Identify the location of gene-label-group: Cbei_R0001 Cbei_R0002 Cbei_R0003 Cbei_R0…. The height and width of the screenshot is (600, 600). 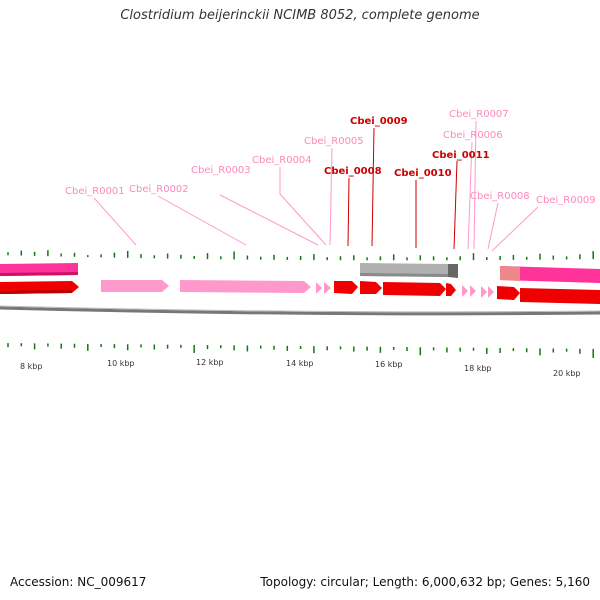
(330, 157).